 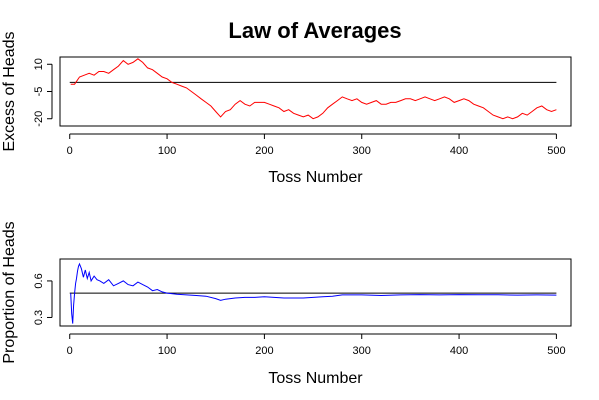 What do you see at coordinates (39, 280) in the screenshot?
I see `y-tick-label: 0.6` at bounding box center [39, 280].